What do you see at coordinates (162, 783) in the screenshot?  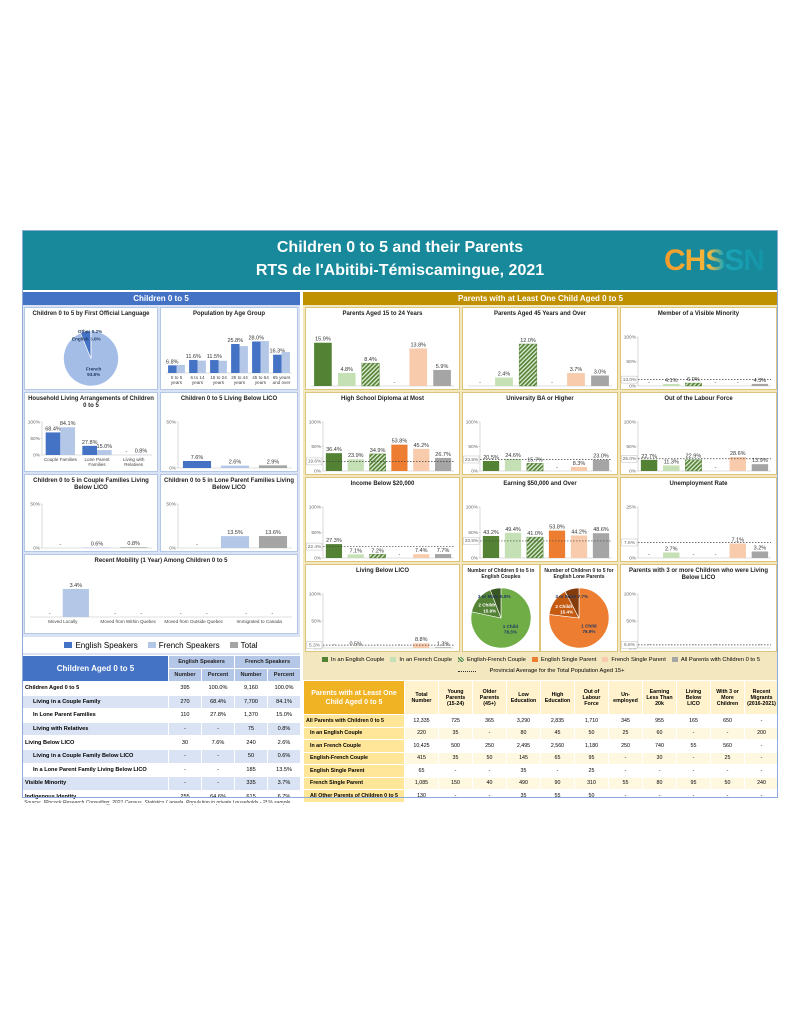 I see `table-row: Visible Minority - -335 3.7%` at bounding box center [162, 783].